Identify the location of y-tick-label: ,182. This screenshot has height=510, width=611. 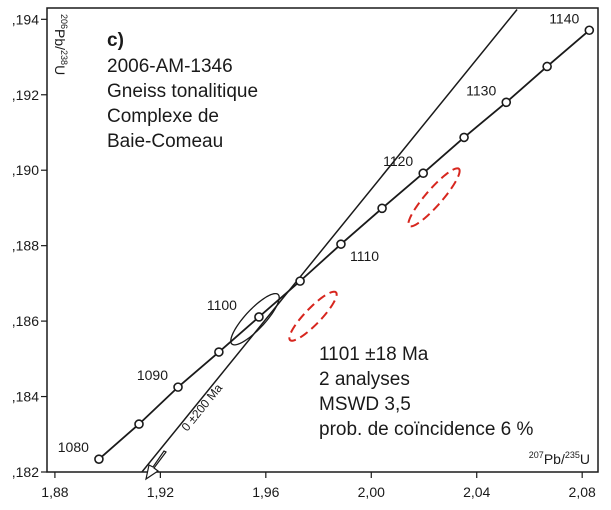
(25, 472).